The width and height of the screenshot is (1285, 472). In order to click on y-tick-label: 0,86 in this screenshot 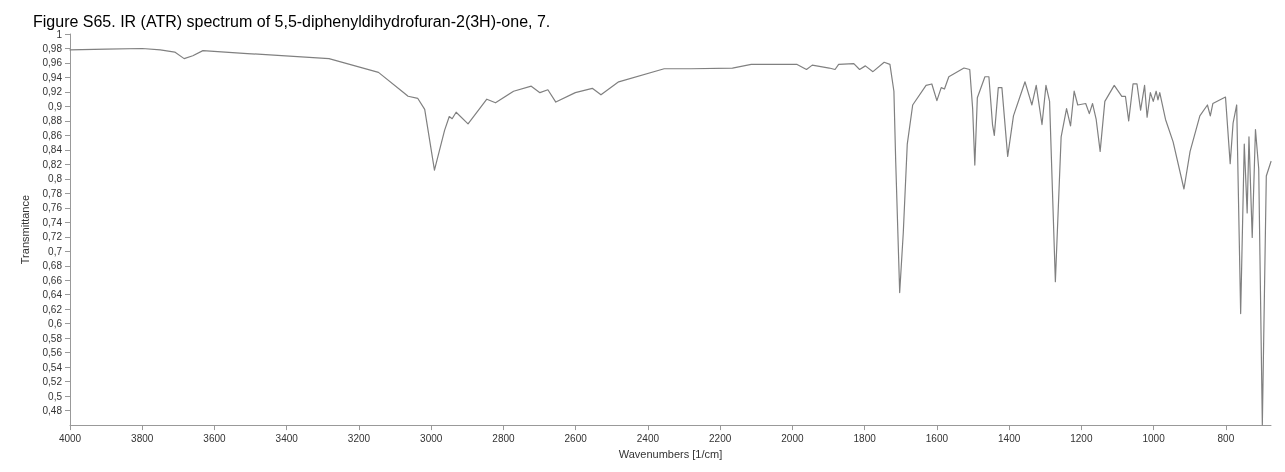, I will do `click(52, 135)`.